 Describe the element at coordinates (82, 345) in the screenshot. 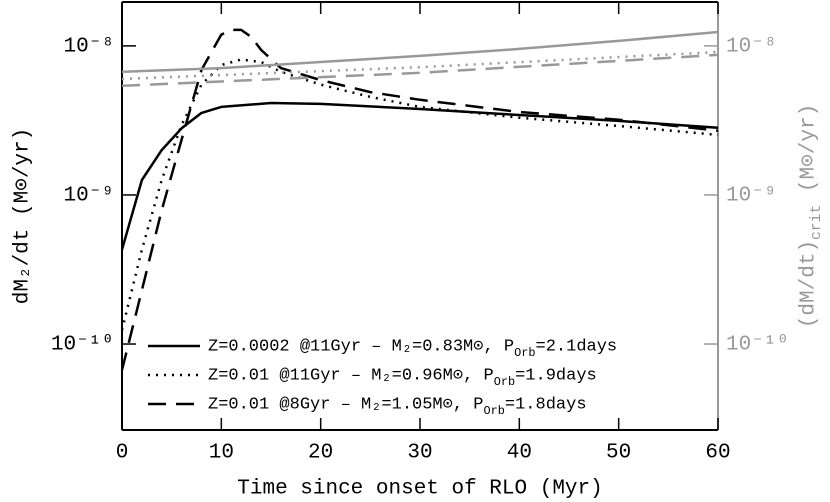

I see `y-tick-label: 10⁻¹⁰` at that location.